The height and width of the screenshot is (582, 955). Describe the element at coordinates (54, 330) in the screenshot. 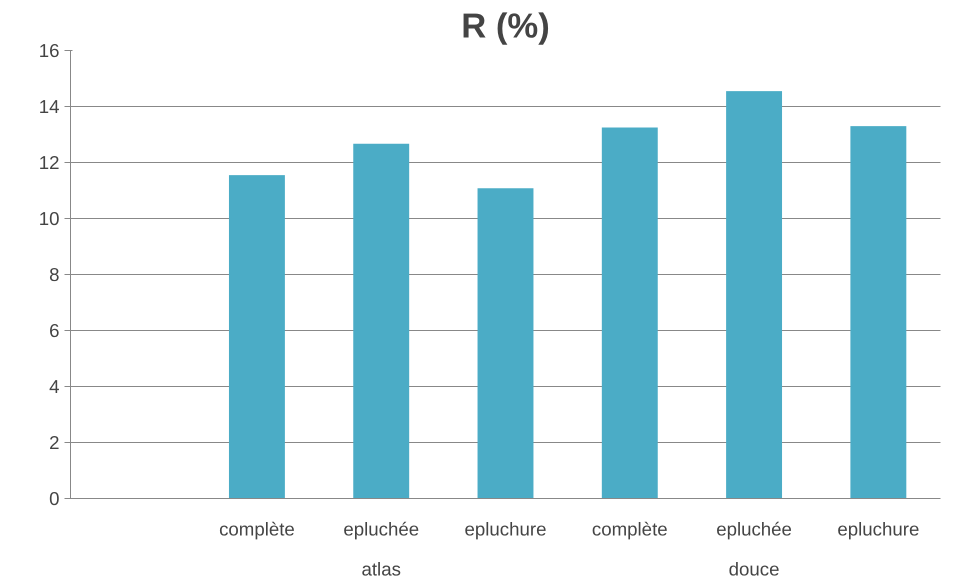

I see `y-tick-label: 6` at that location.